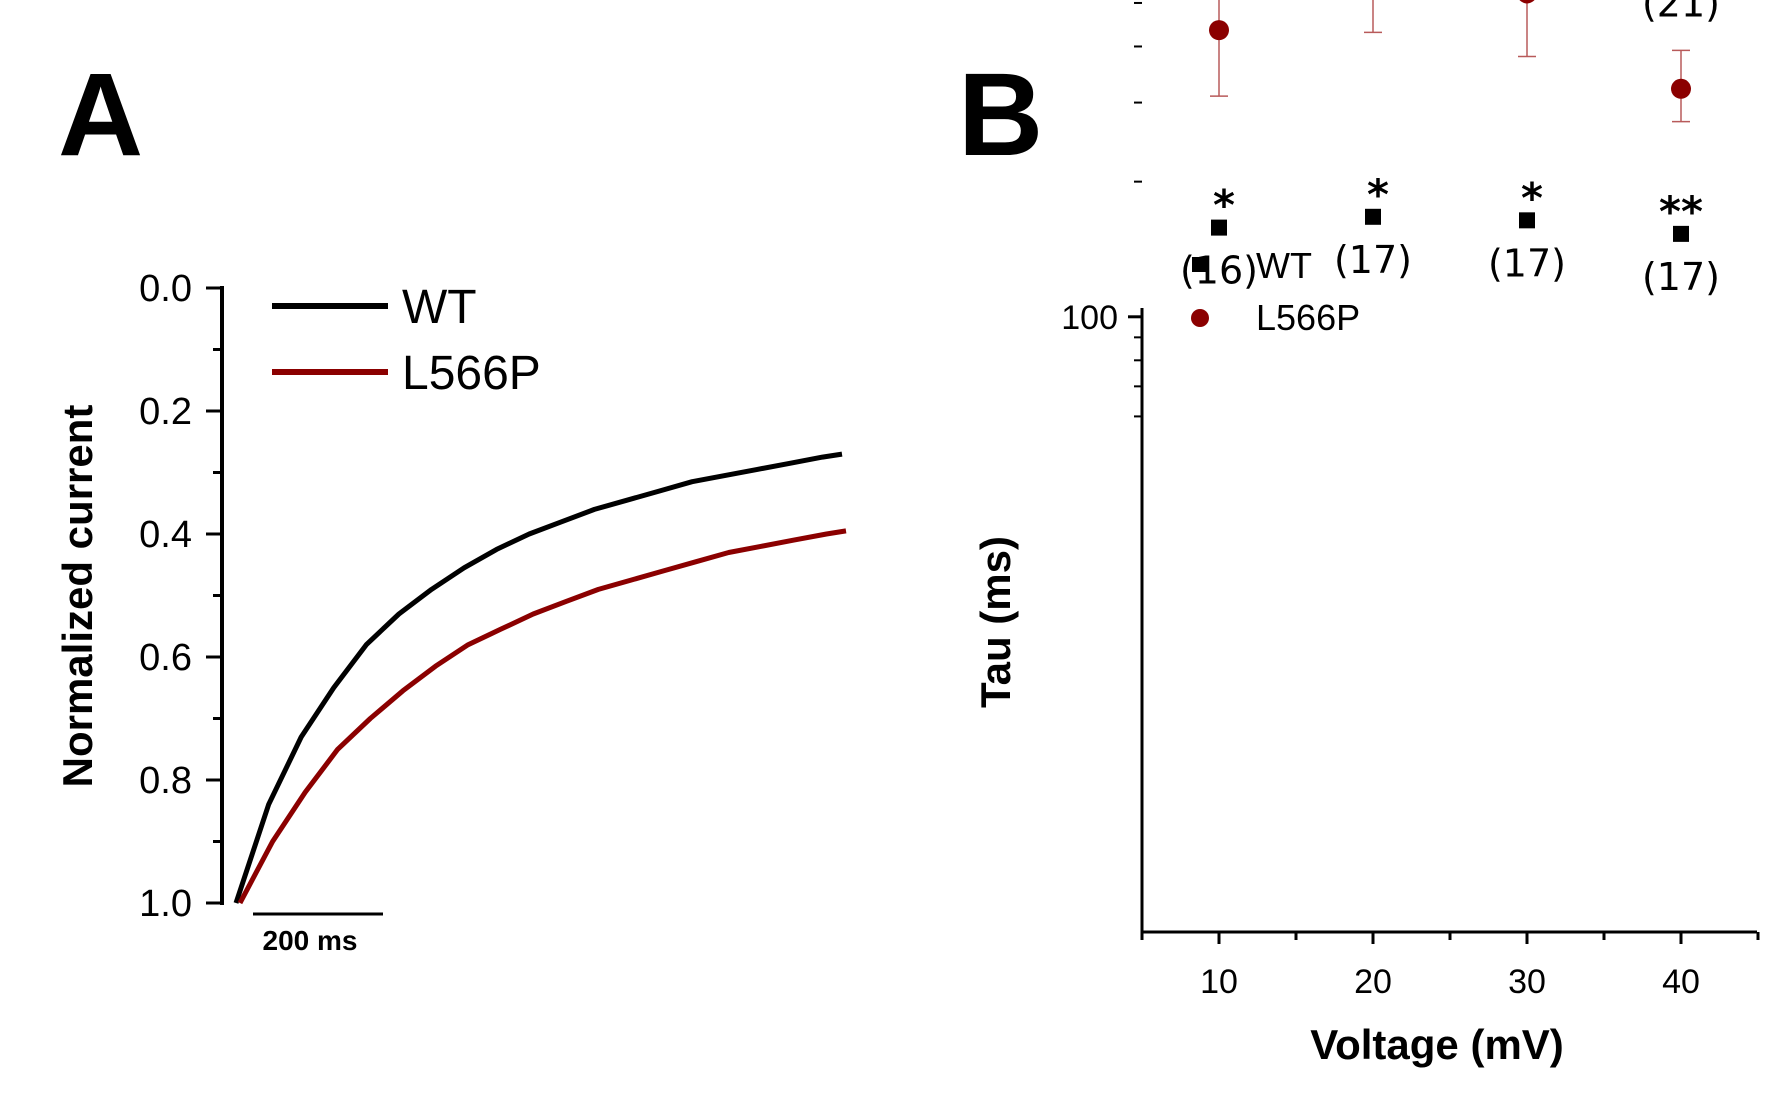 The height and width of the screenshot is (1107, 1782). What do you see at coordinates (1200, 318) in the screenshot?
I see `legend-l566p-circle-marker` at bounding box center [1200, 318].